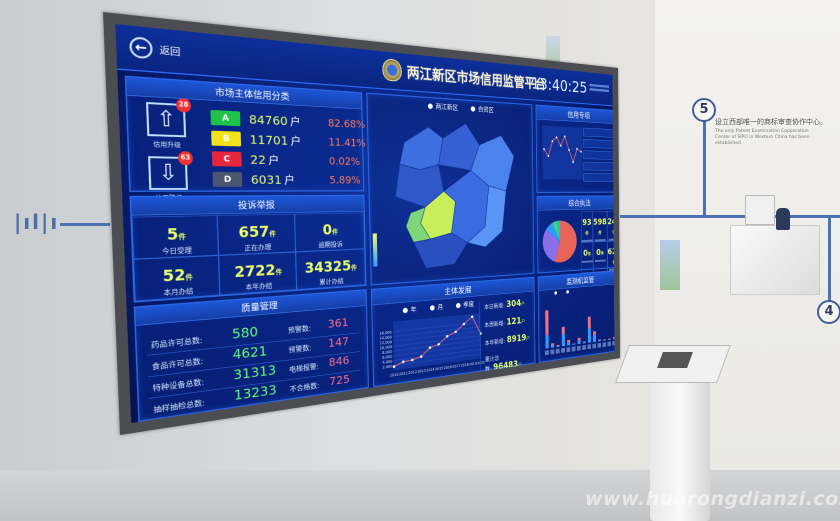  I want to click on grade-count: 11701 户, so click(275, 140).